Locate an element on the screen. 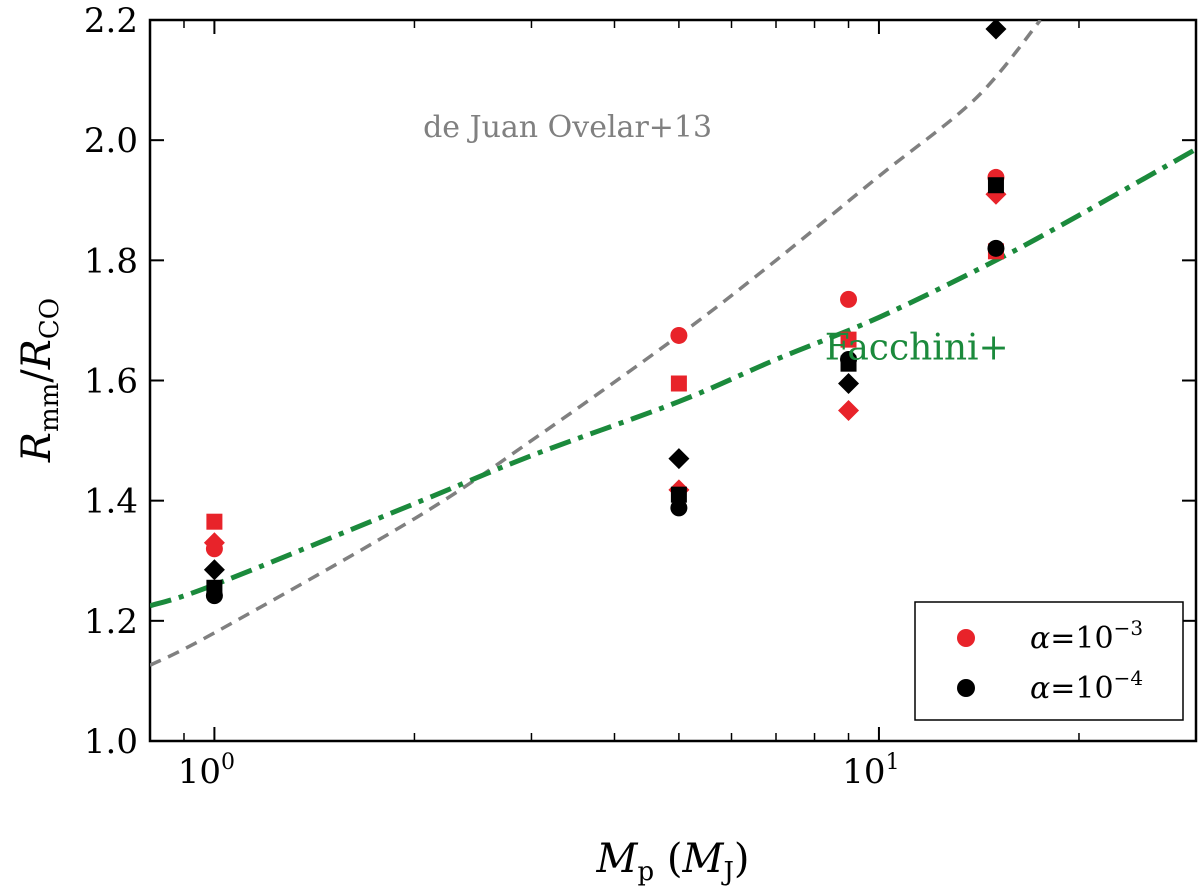 Image resolution: width=1200 pixels, height=886 pixels. y-tick-label: 1.4 is located at coordinates (111, 502).